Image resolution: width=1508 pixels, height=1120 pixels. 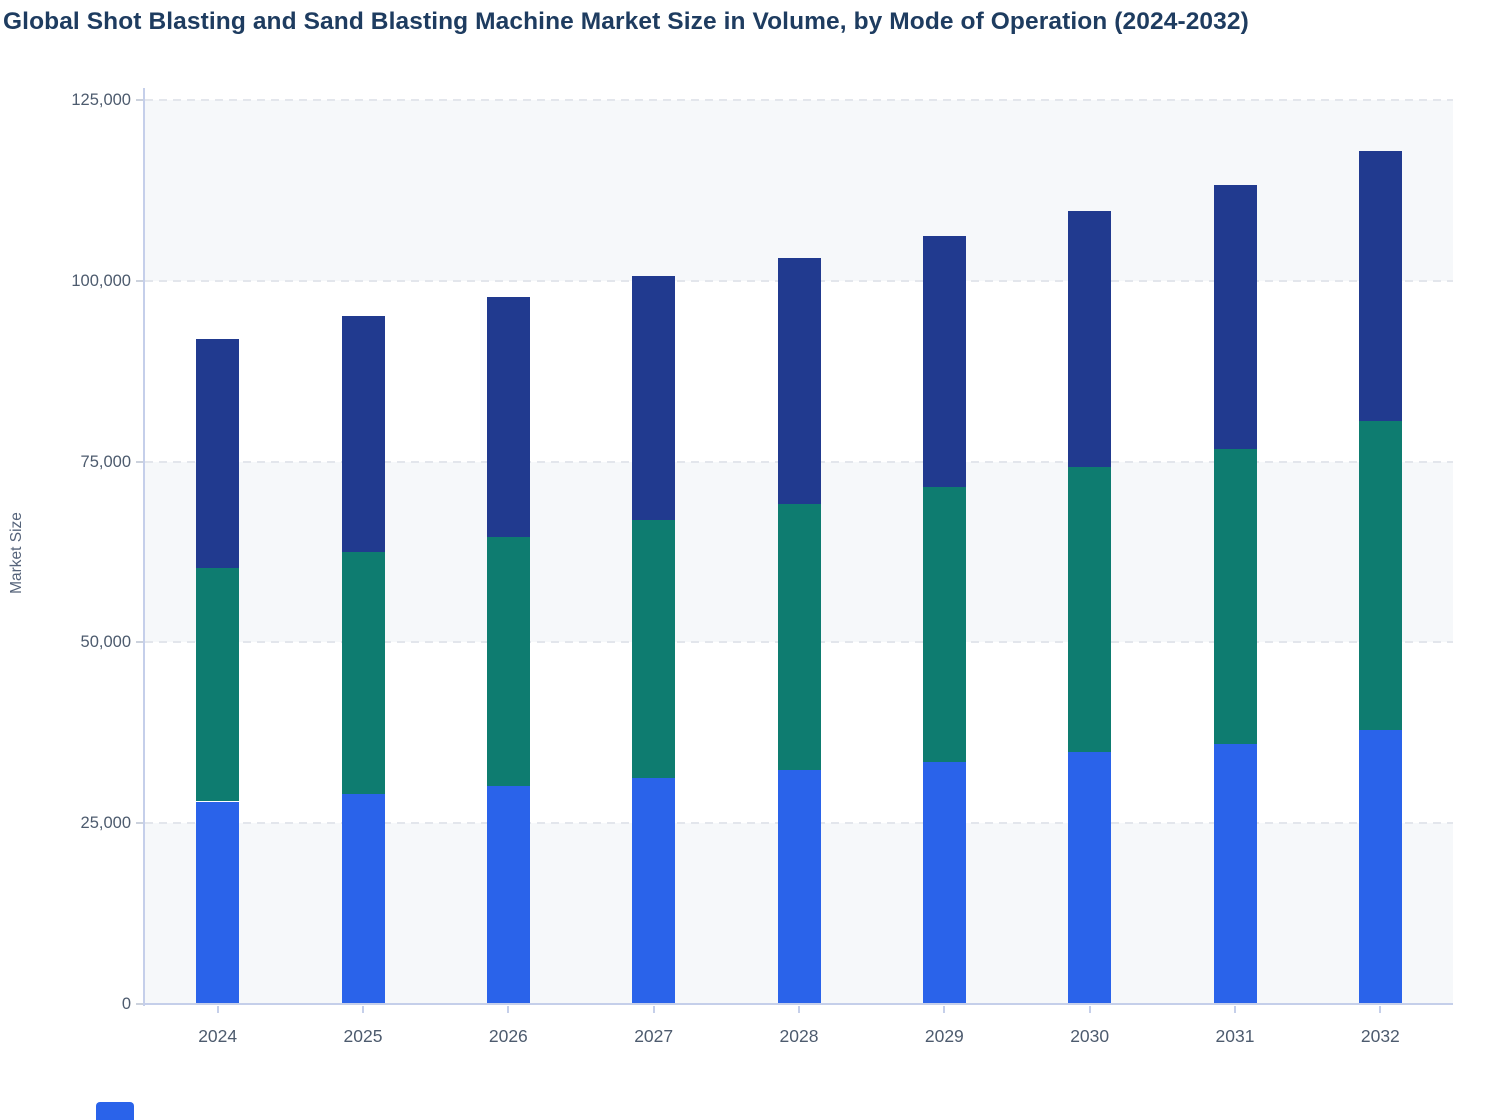 What do you see at coordinates (799, 190) in the screenshot?
I see `plot-band` at bounding box center [799, 190].